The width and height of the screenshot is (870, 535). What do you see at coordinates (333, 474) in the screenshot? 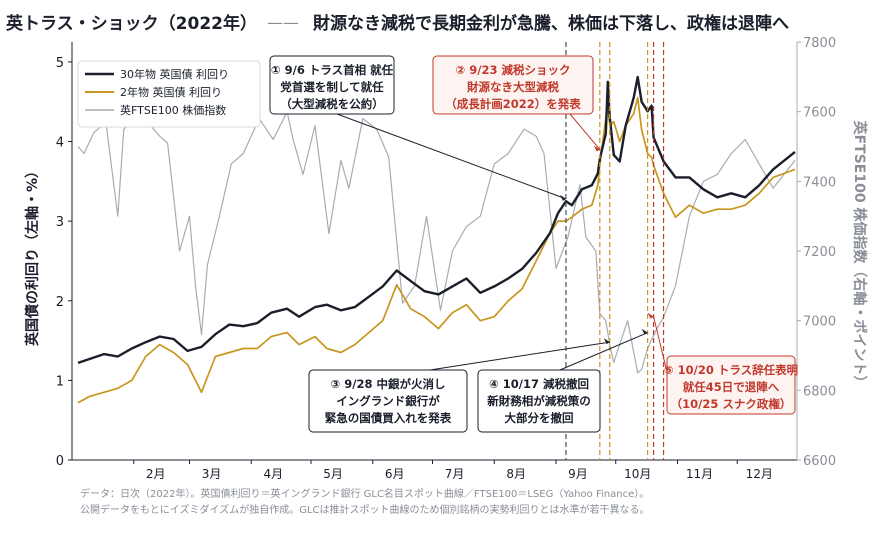
I see `x-tick-label: 5月` at bounding box center [333, 474].